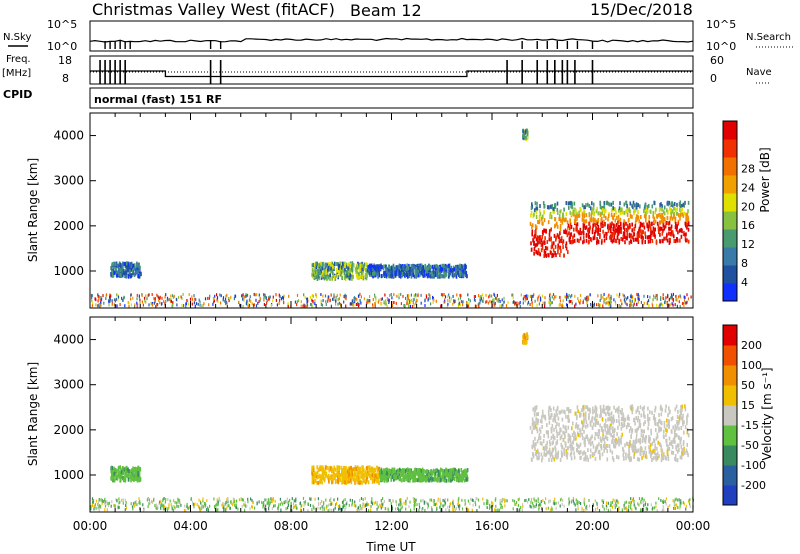 The image size is (800, 554). What do you see at coordinates (348, 98) in the screenshot?
I see `cpid-panel: CPID normal (fast) 151 RF` at bounding box center [348, 98].